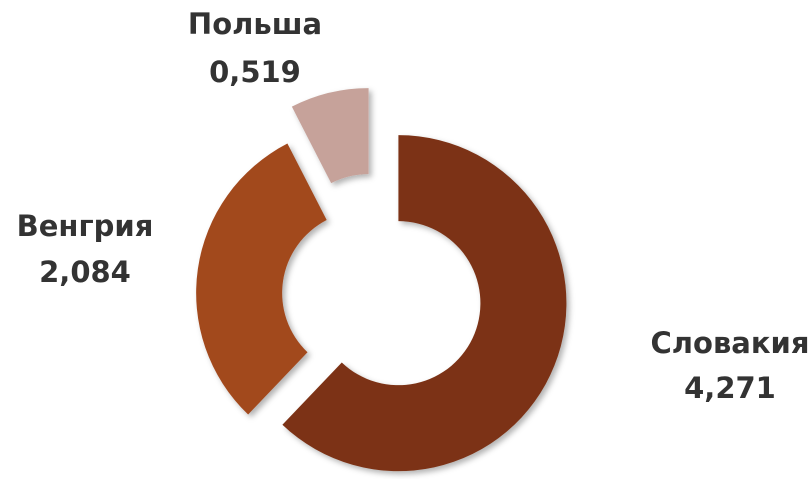 This screenshot has width=810, height=479. I want to click on slice-label: Польша, so click(255, 24).